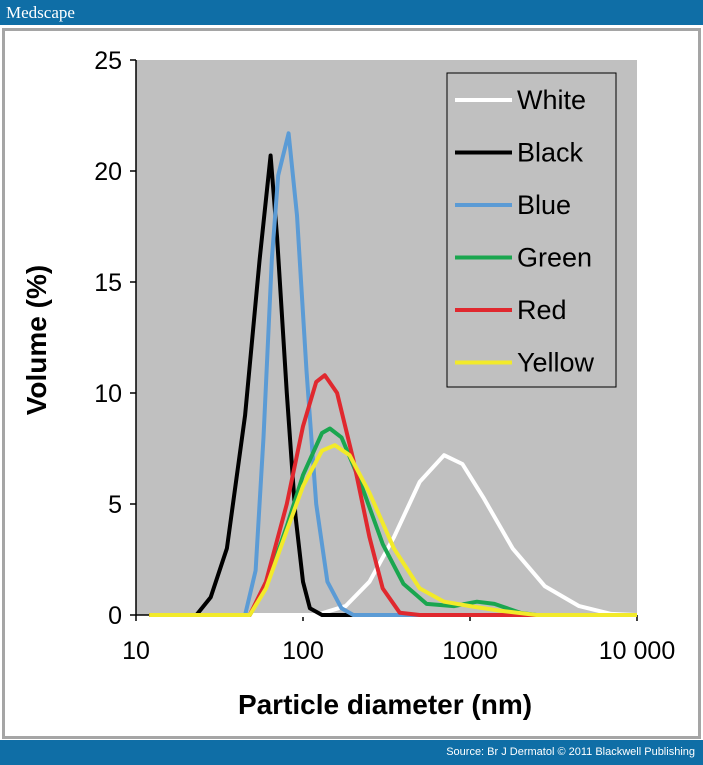  What do you see at coordinates (108, 172) in the screenshot?
I see `y-tick-label: 20` at bounding box center [108, 172].